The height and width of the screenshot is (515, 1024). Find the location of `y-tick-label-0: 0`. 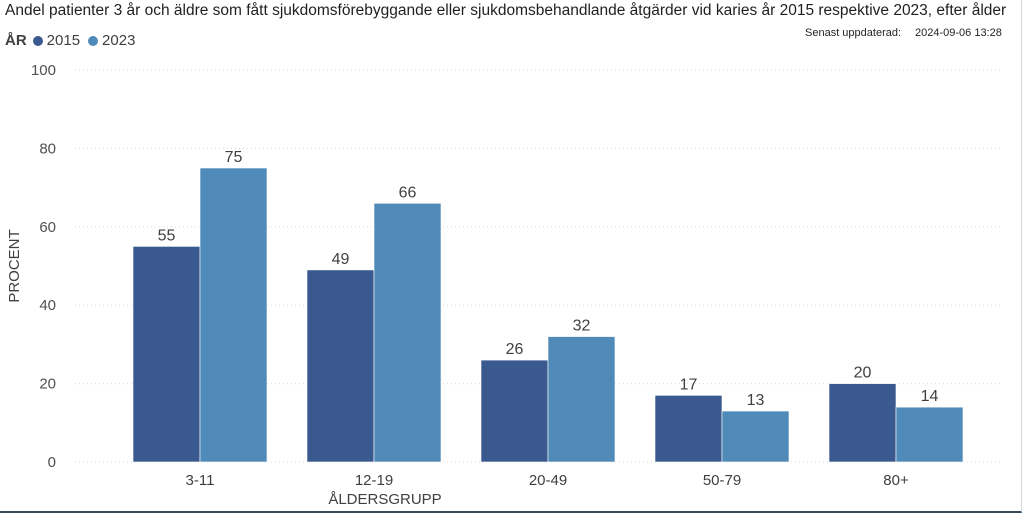

y-tick-label-0: 0 is located at coordinates (52, 462).